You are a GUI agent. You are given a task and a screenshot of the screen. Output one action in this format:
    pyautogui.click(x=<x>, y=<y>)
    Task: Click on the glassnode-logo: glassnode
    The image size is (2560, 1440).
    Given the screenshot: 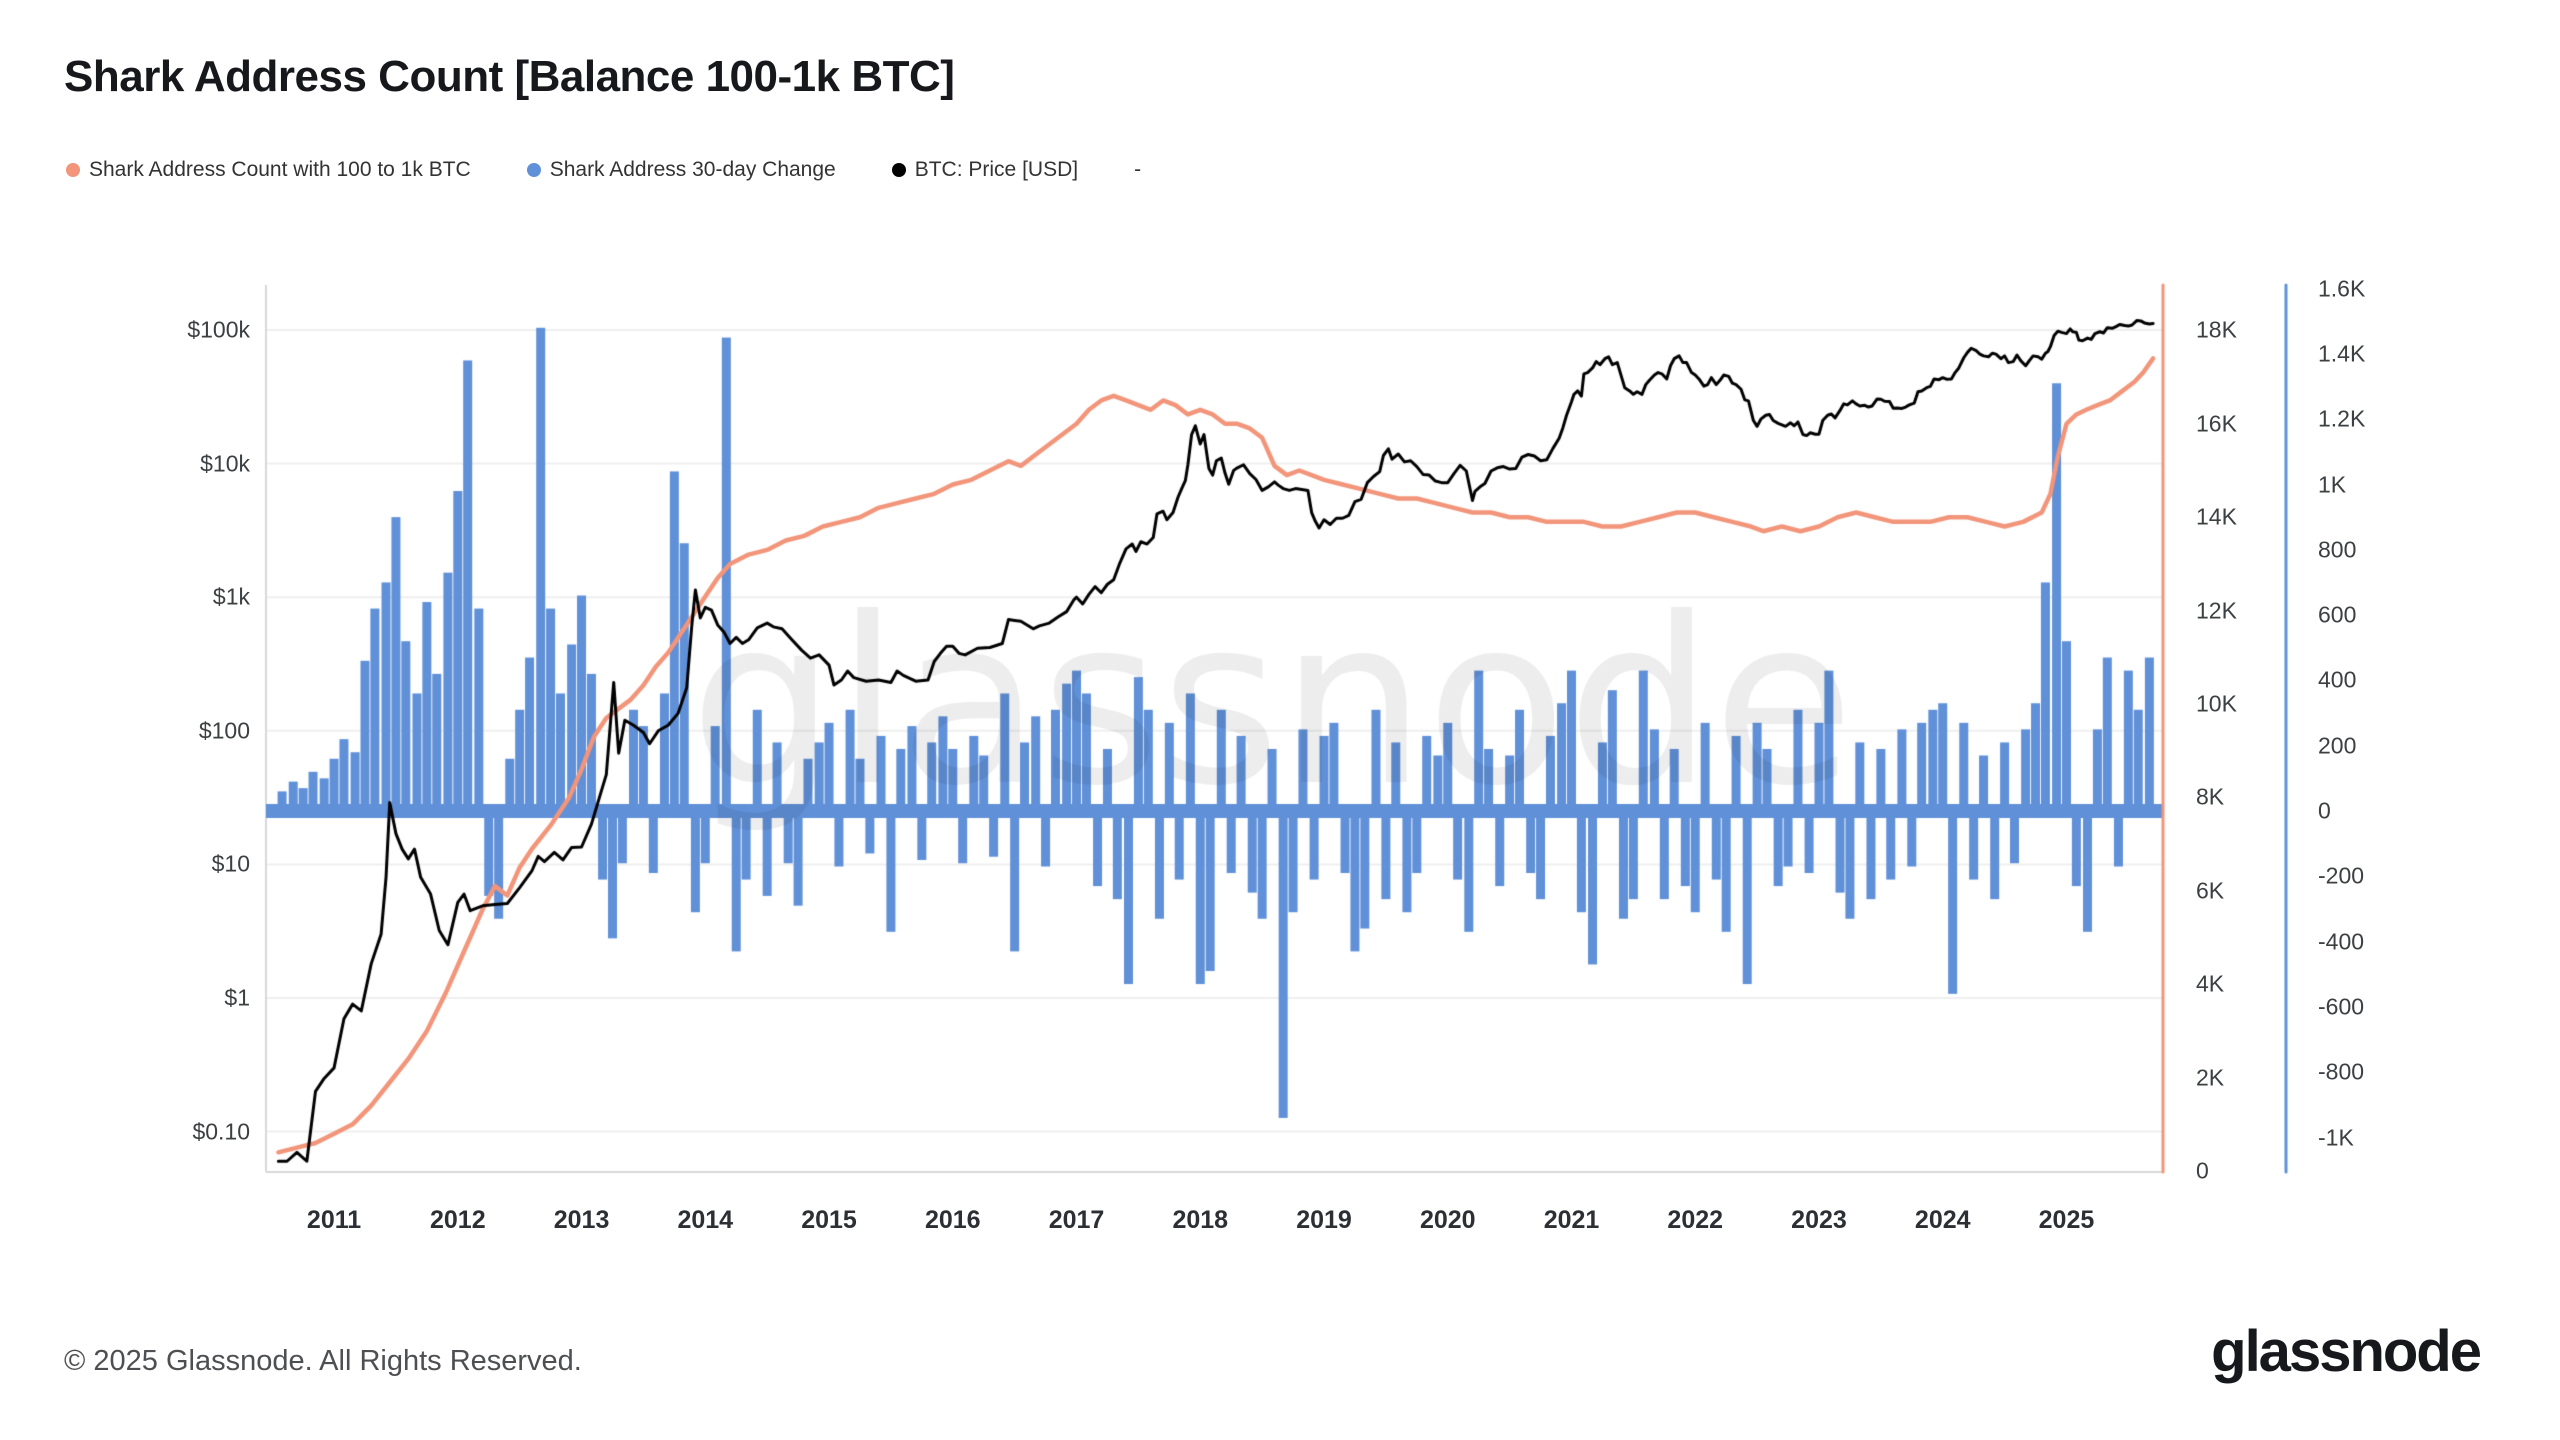 What is the action you would take?
    pyautogui.click(x=2346, y=1351)
    